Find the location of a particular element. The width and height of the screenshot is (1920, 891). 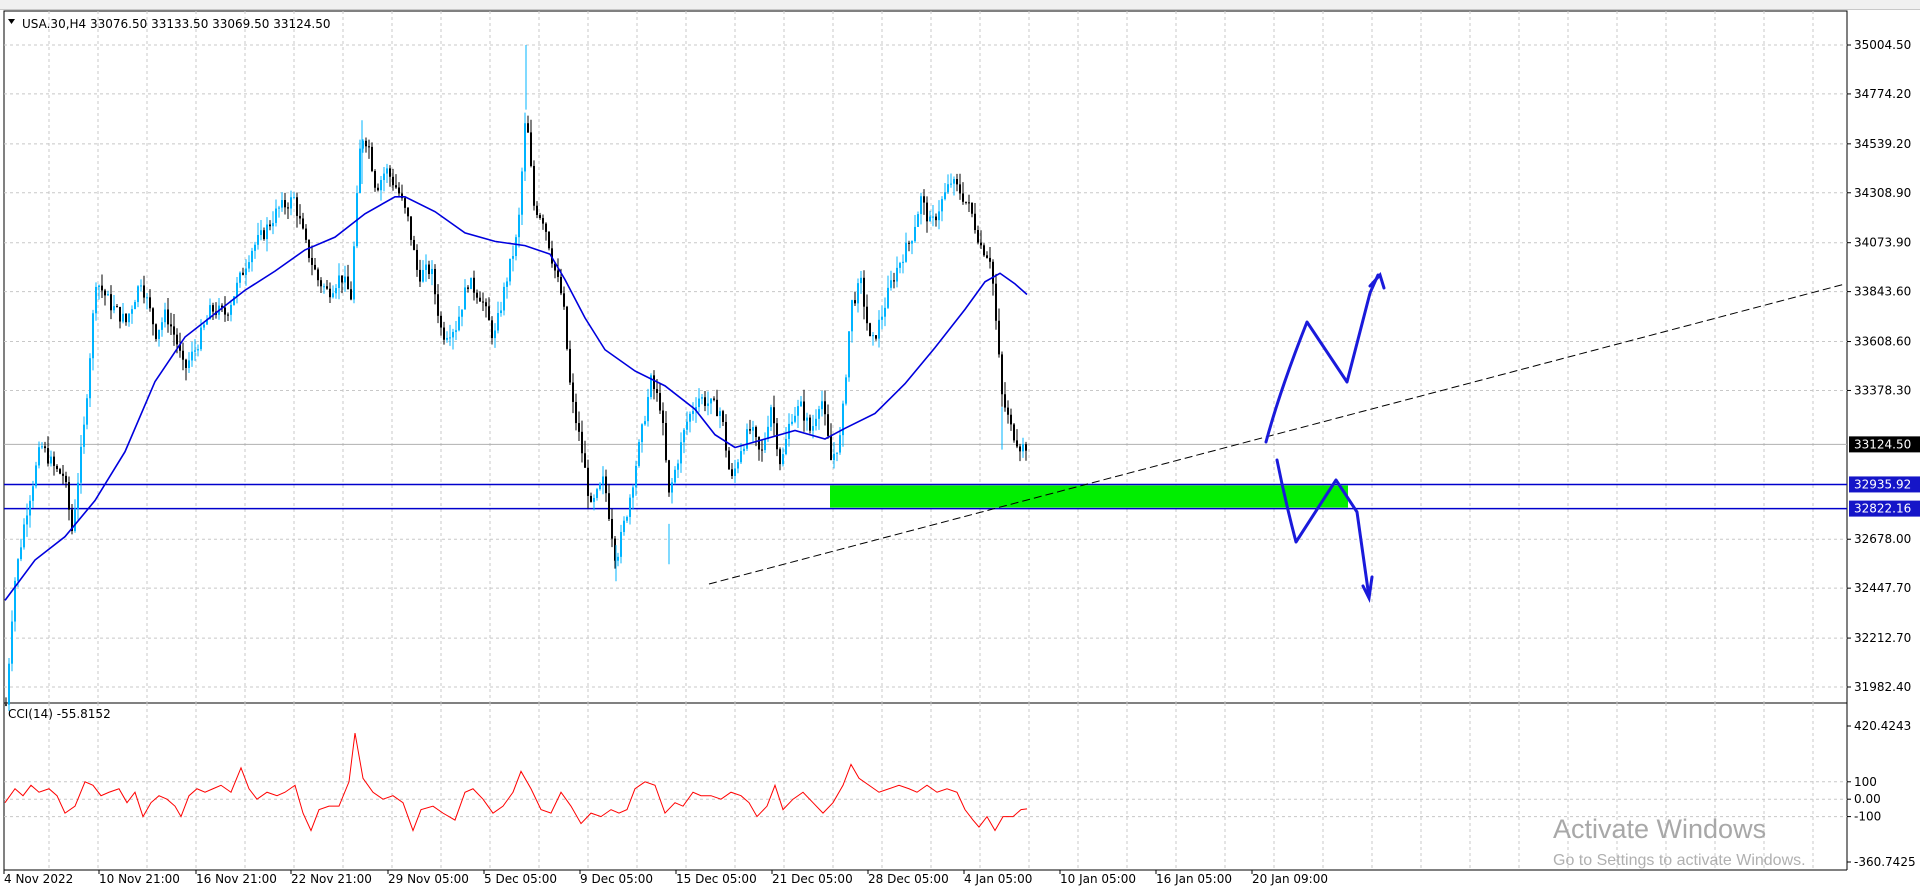

price-tag-label: 33124.50 is located at coordinates (1882, 444).